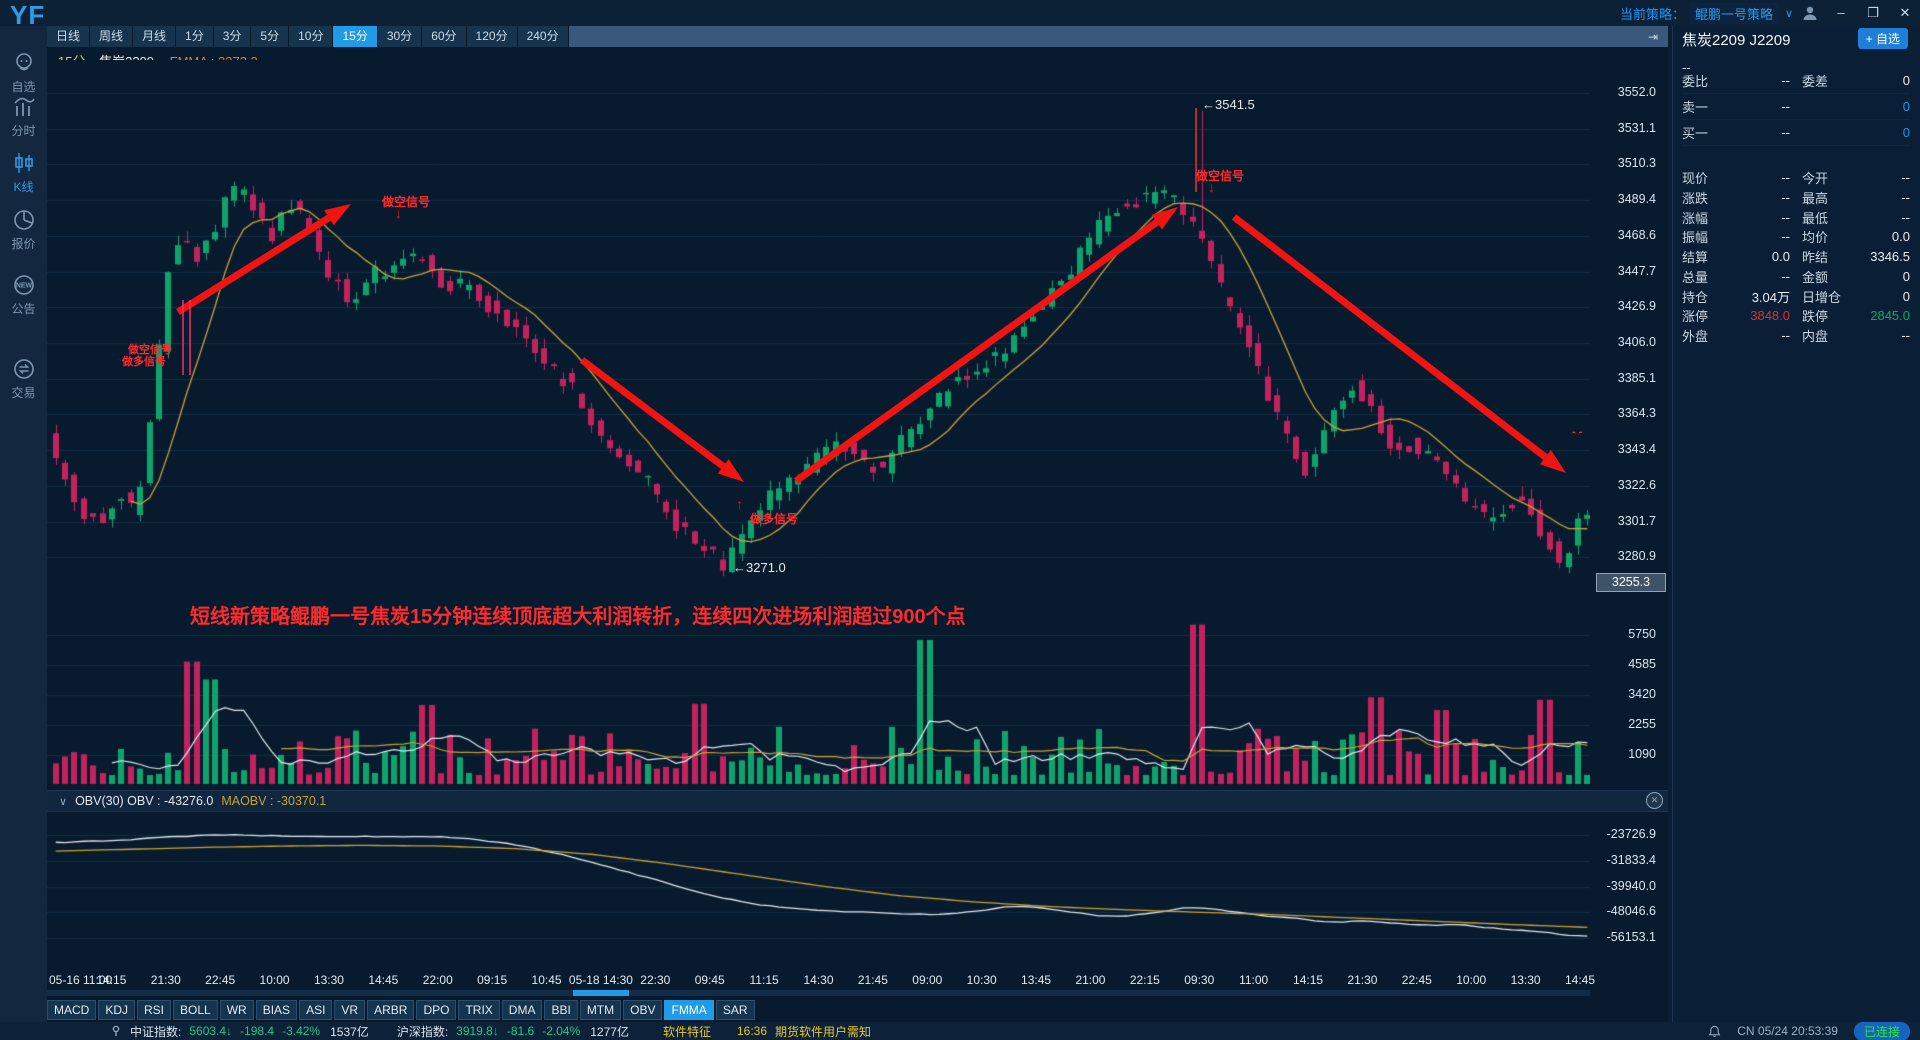  What do you see at coordinates (350, 1010) in the screenshot?
I see `indicator-tab-vr: VR` at bounding box center [350, 1010].